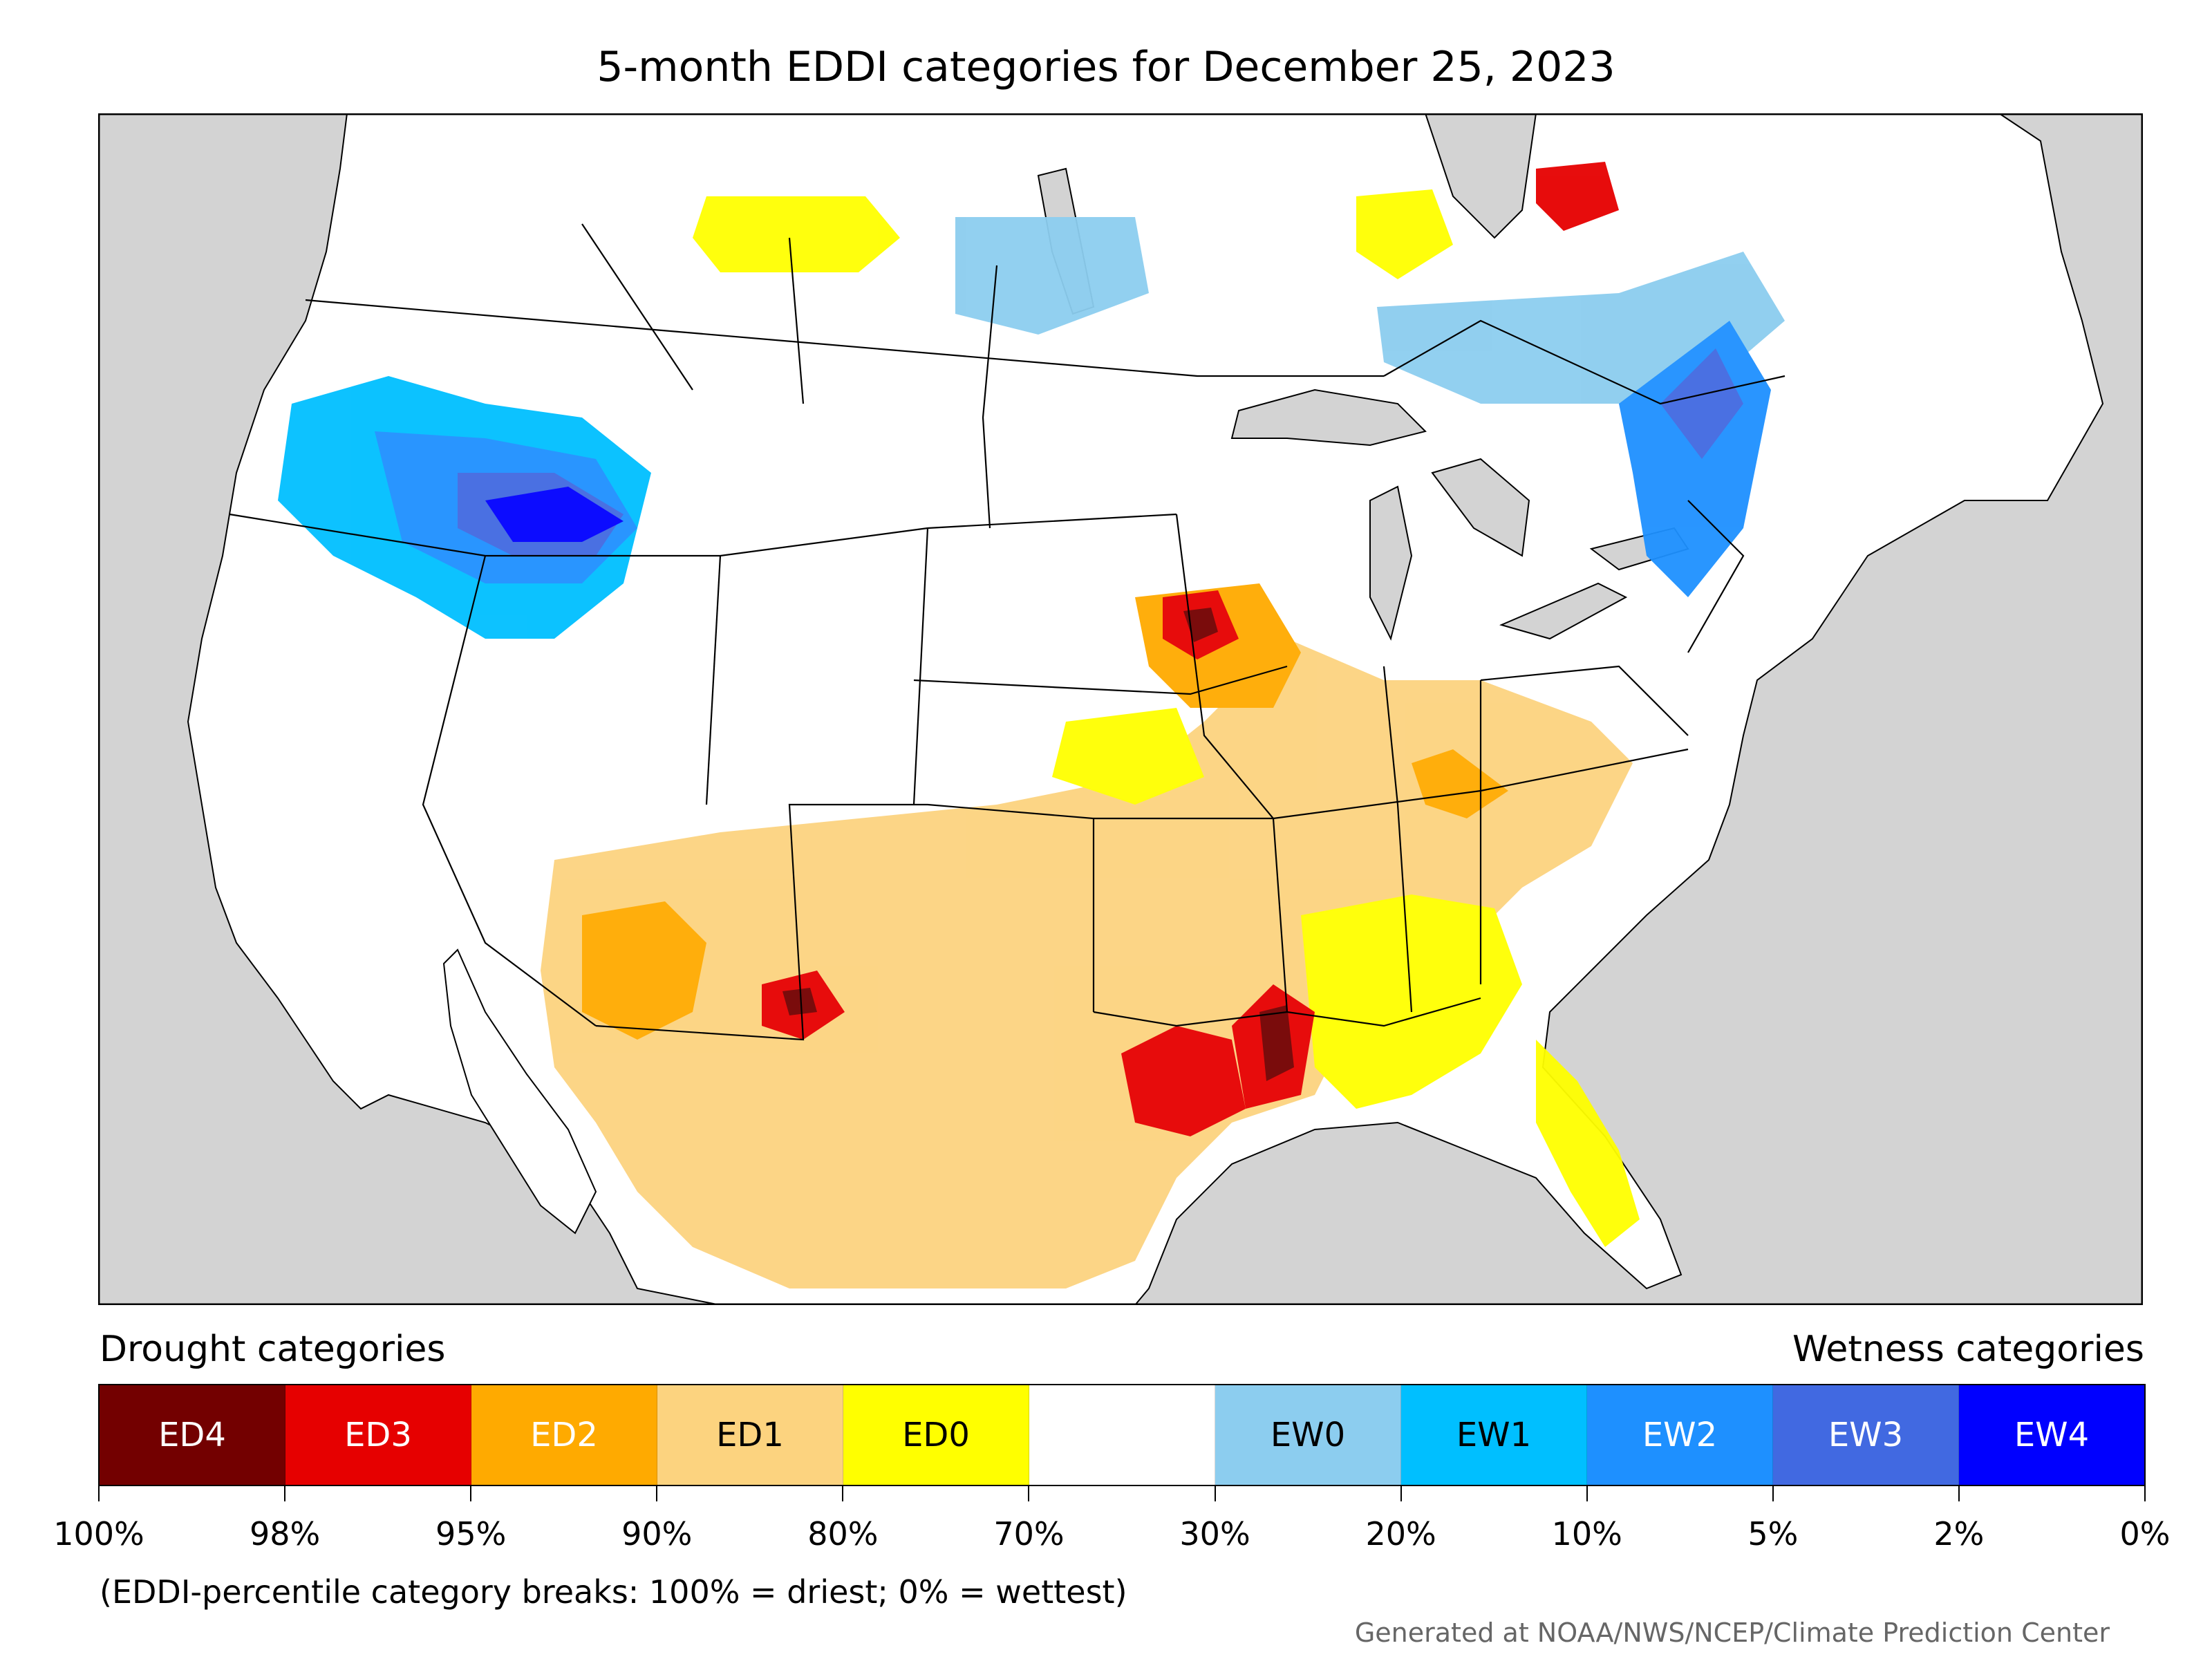 This screenshot has height=1659, width=2212. Describe the element at coordinates (554, 514) in the screenshot. I see `ew4-region-idaho` at that location.